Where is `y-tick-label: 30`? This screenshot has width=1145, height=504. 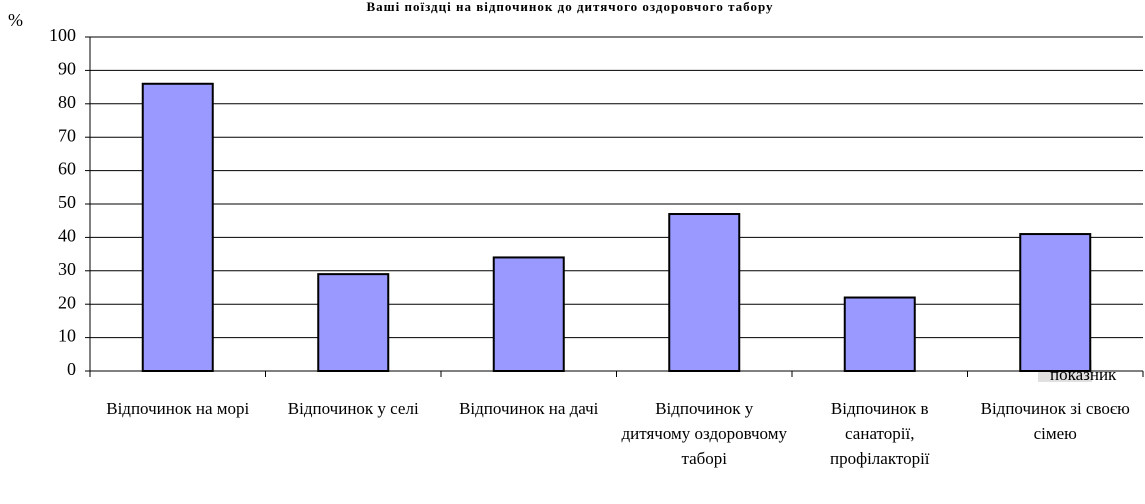
y-tick-label: 30 is located at coordinates (67, 269).